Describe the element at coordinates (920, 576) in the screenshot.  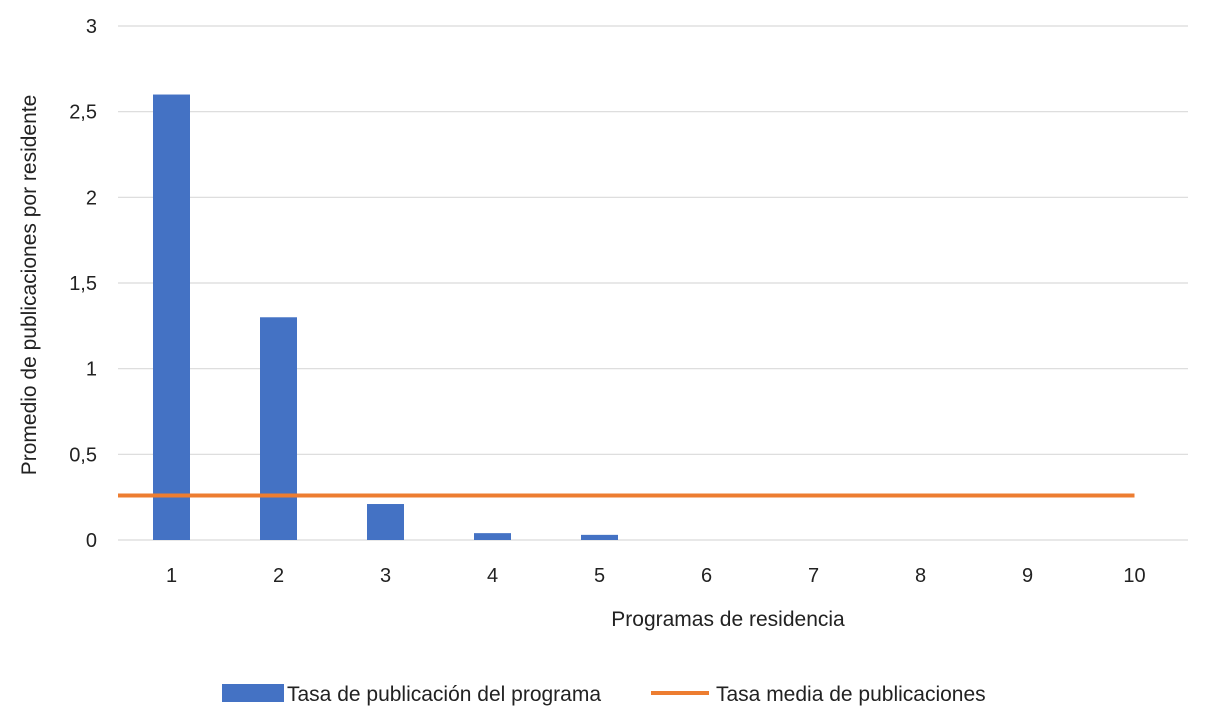
I see `x-tick-label: 8` at that location.